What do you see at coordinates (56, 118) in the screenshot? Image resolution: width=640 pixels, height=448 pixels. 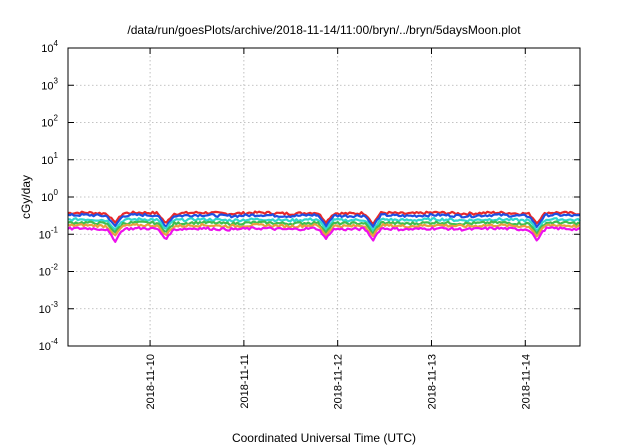 I see `y-tick-exponent: 2` at bounding box center [56, 118].